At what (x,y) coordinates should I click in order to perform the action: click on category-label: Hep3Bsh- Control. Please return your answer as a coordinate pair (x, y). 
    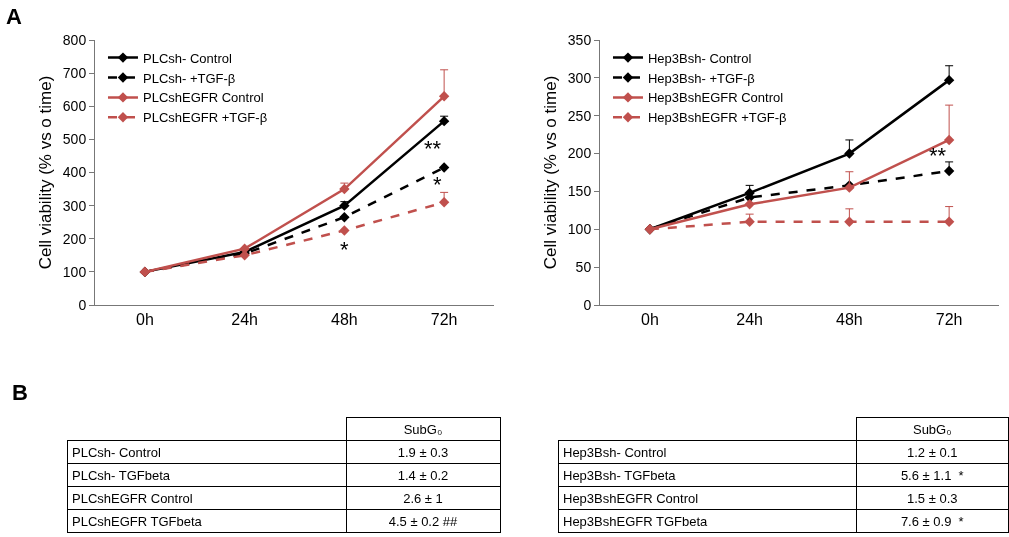
    Looking at the image, I should click on (707, 452).